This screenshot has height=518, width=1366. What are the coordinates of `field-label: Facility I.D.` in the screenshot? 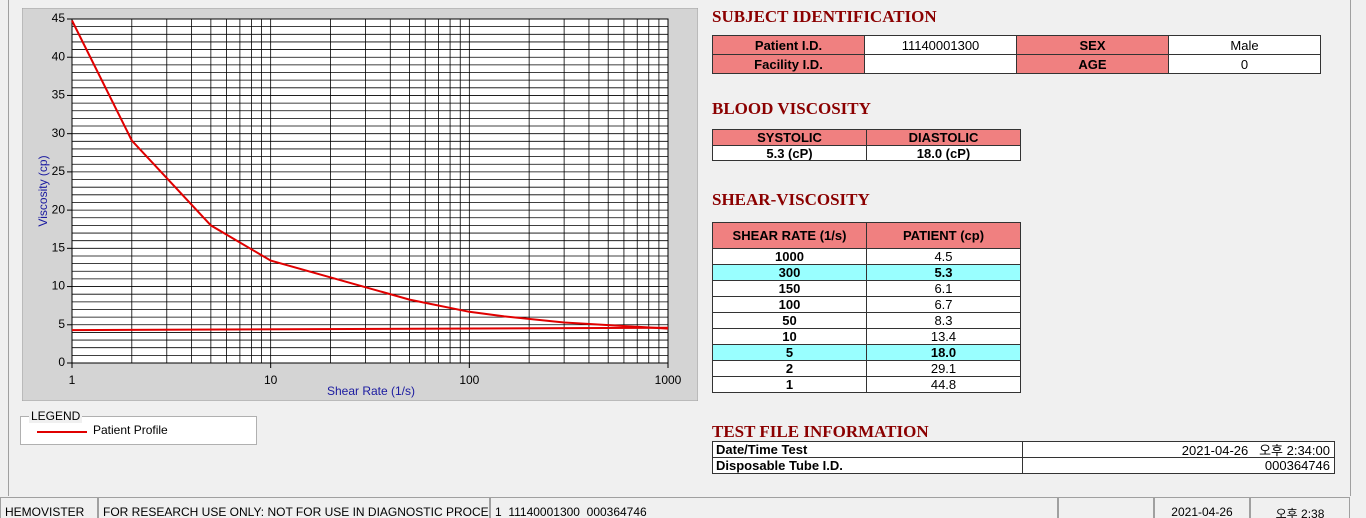 It's located at (788, 64).